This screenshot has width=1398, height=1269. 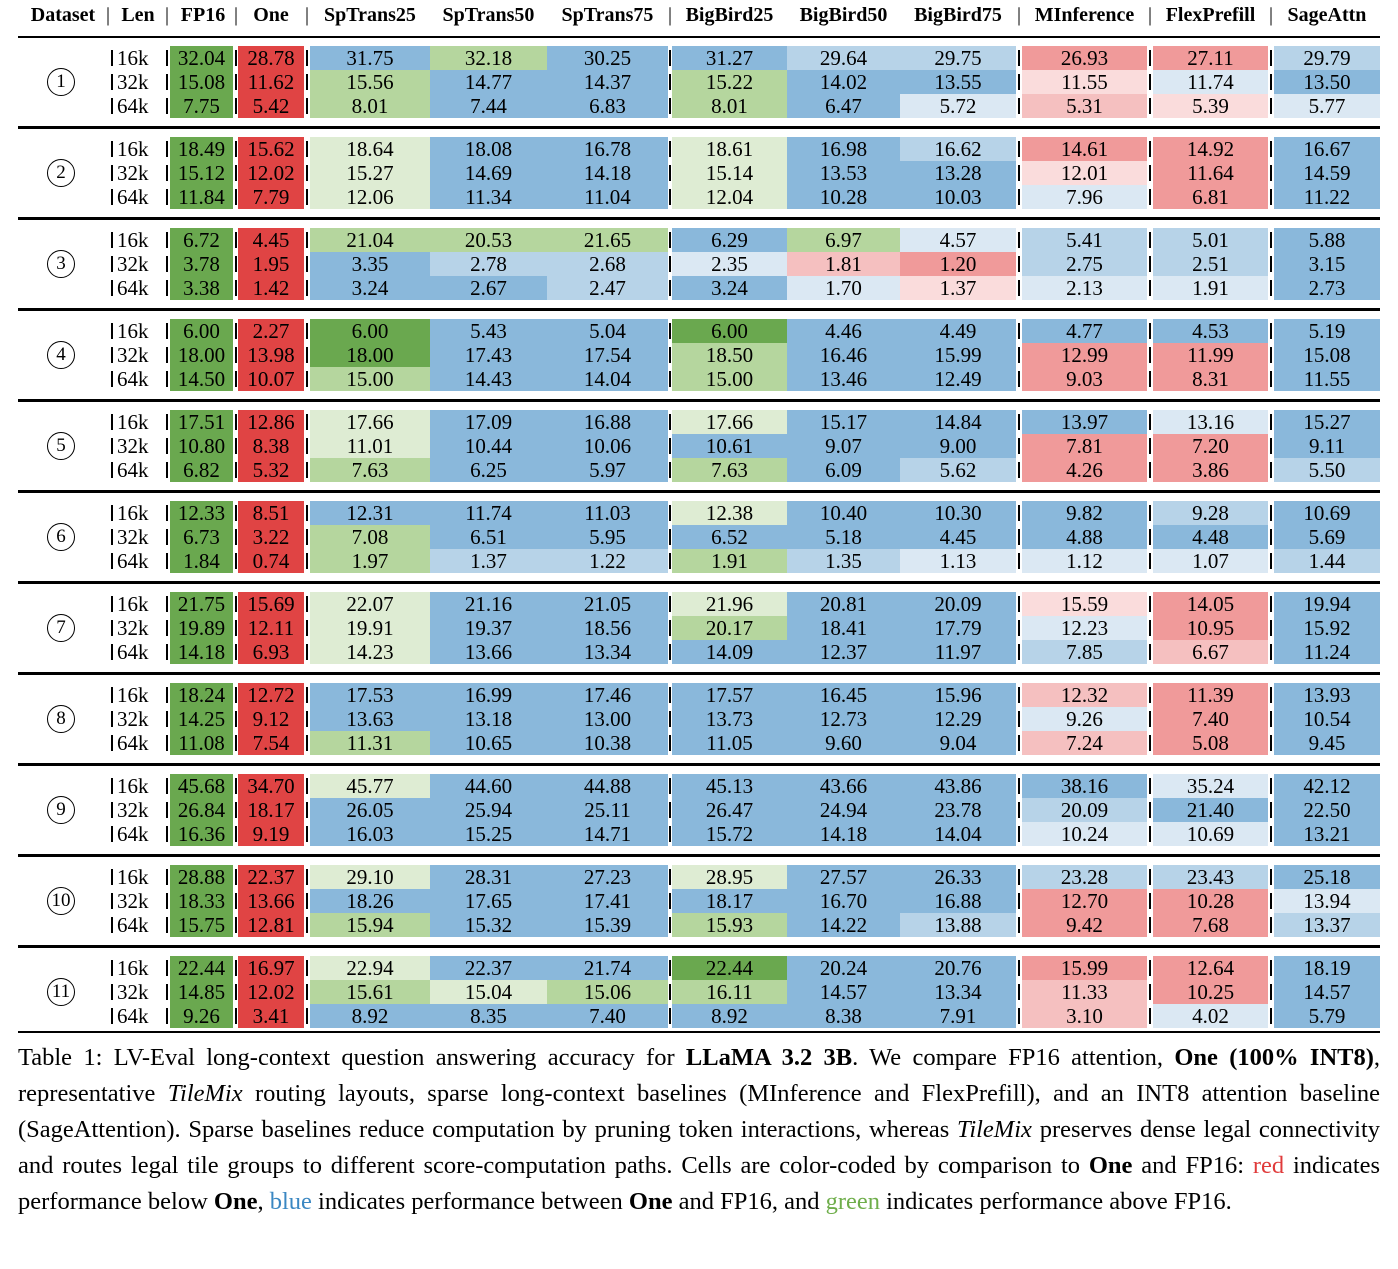 I want to click on value-cell: 10.54, so click(x=1327, y=719).